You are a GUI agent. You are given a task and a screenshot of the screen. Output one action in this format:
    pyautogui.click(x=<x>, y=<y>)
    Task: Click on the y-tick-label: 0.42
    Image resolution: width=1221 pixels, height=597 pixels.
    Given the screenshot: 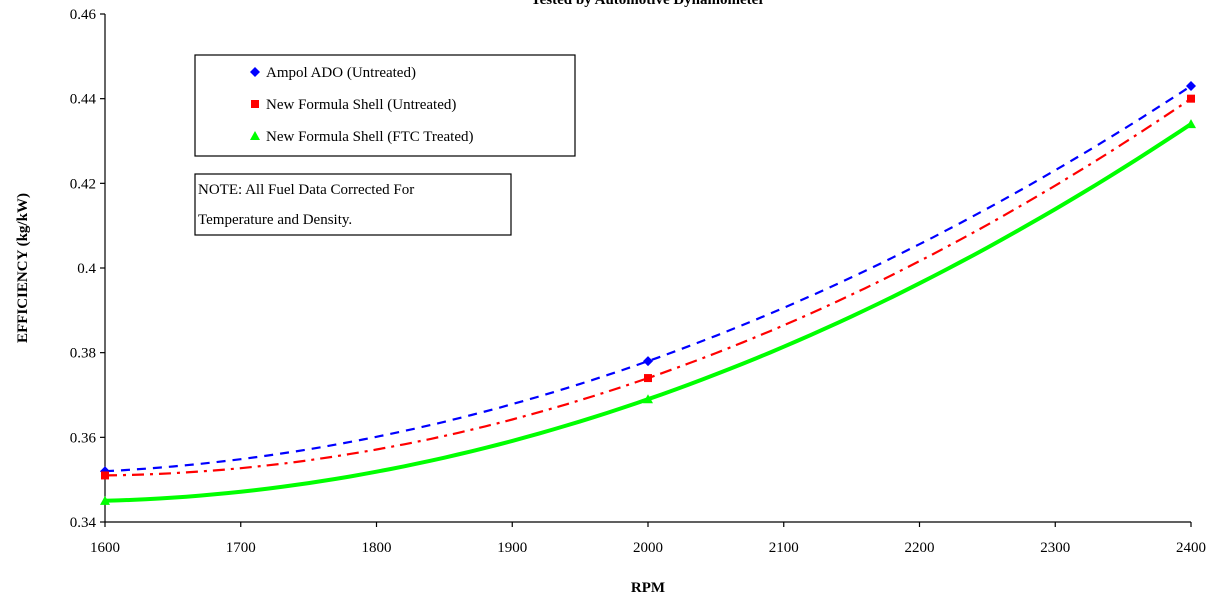 What is the action you would take?
    pyautogui.click(x=83, y=184)
    